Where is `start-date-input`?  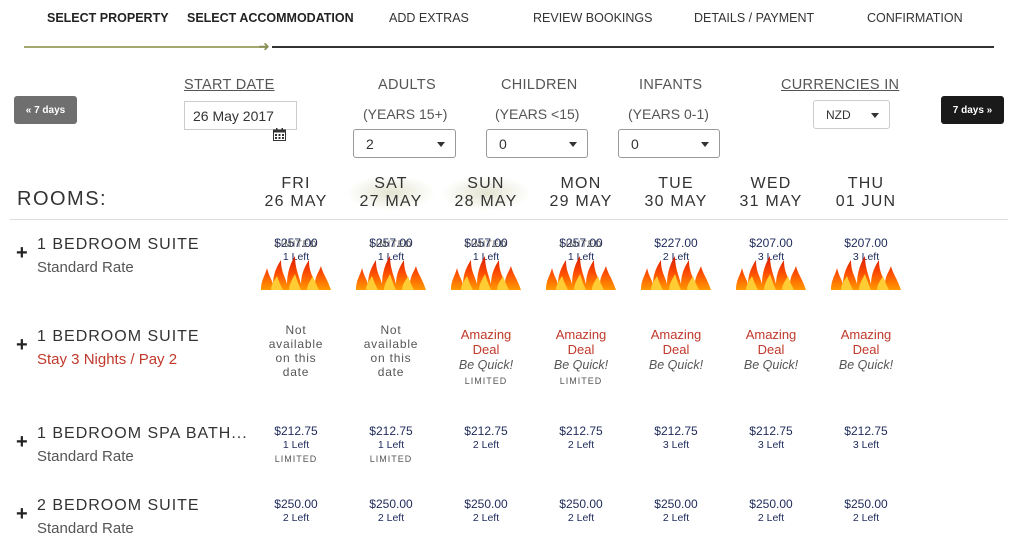 start-date-input is located at coordinates (240, 115).